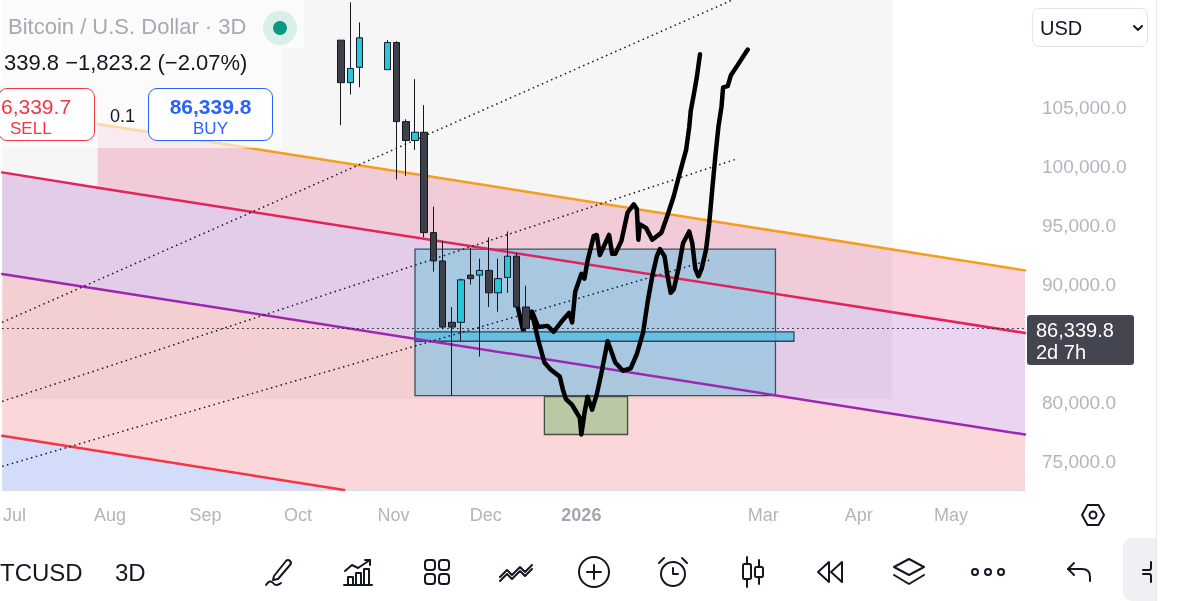 The height and width of the screenshot is (601, 1200). Describe the element at coordinates (1084, 166) in the screenshot. I see `y-tick-label: 100,000.0` at that location.